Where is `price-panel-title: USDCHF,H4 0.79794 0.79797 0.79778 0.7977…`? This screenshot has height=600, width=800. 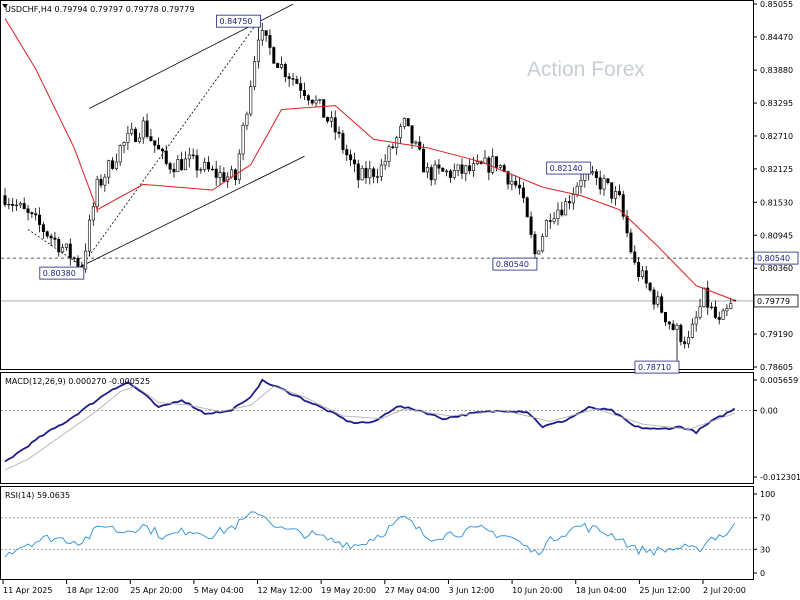 price-panel-title: USDCHF,H4 0.79794 0.79797 0.79778 0.7977… is located at coordinates (99, 9).